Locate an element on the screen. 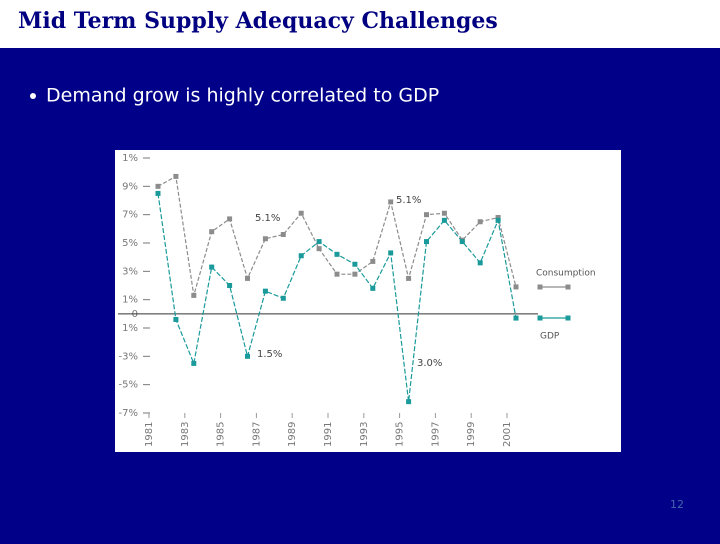 This screenshot has height=544, width=720. y-tick-label: -3% is located at coordinates (128, 356).